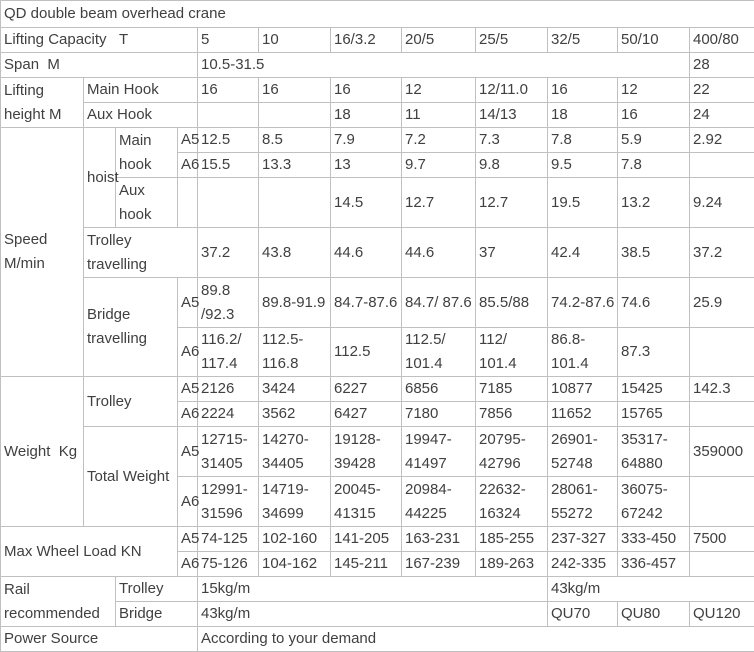 The height and width of the screenshot is (652, 754). What do you see at coordinates (438, 451) in the screenshot?
I see `total-weight-a5-value: 19947-41497` at bounding box center [438, 451].